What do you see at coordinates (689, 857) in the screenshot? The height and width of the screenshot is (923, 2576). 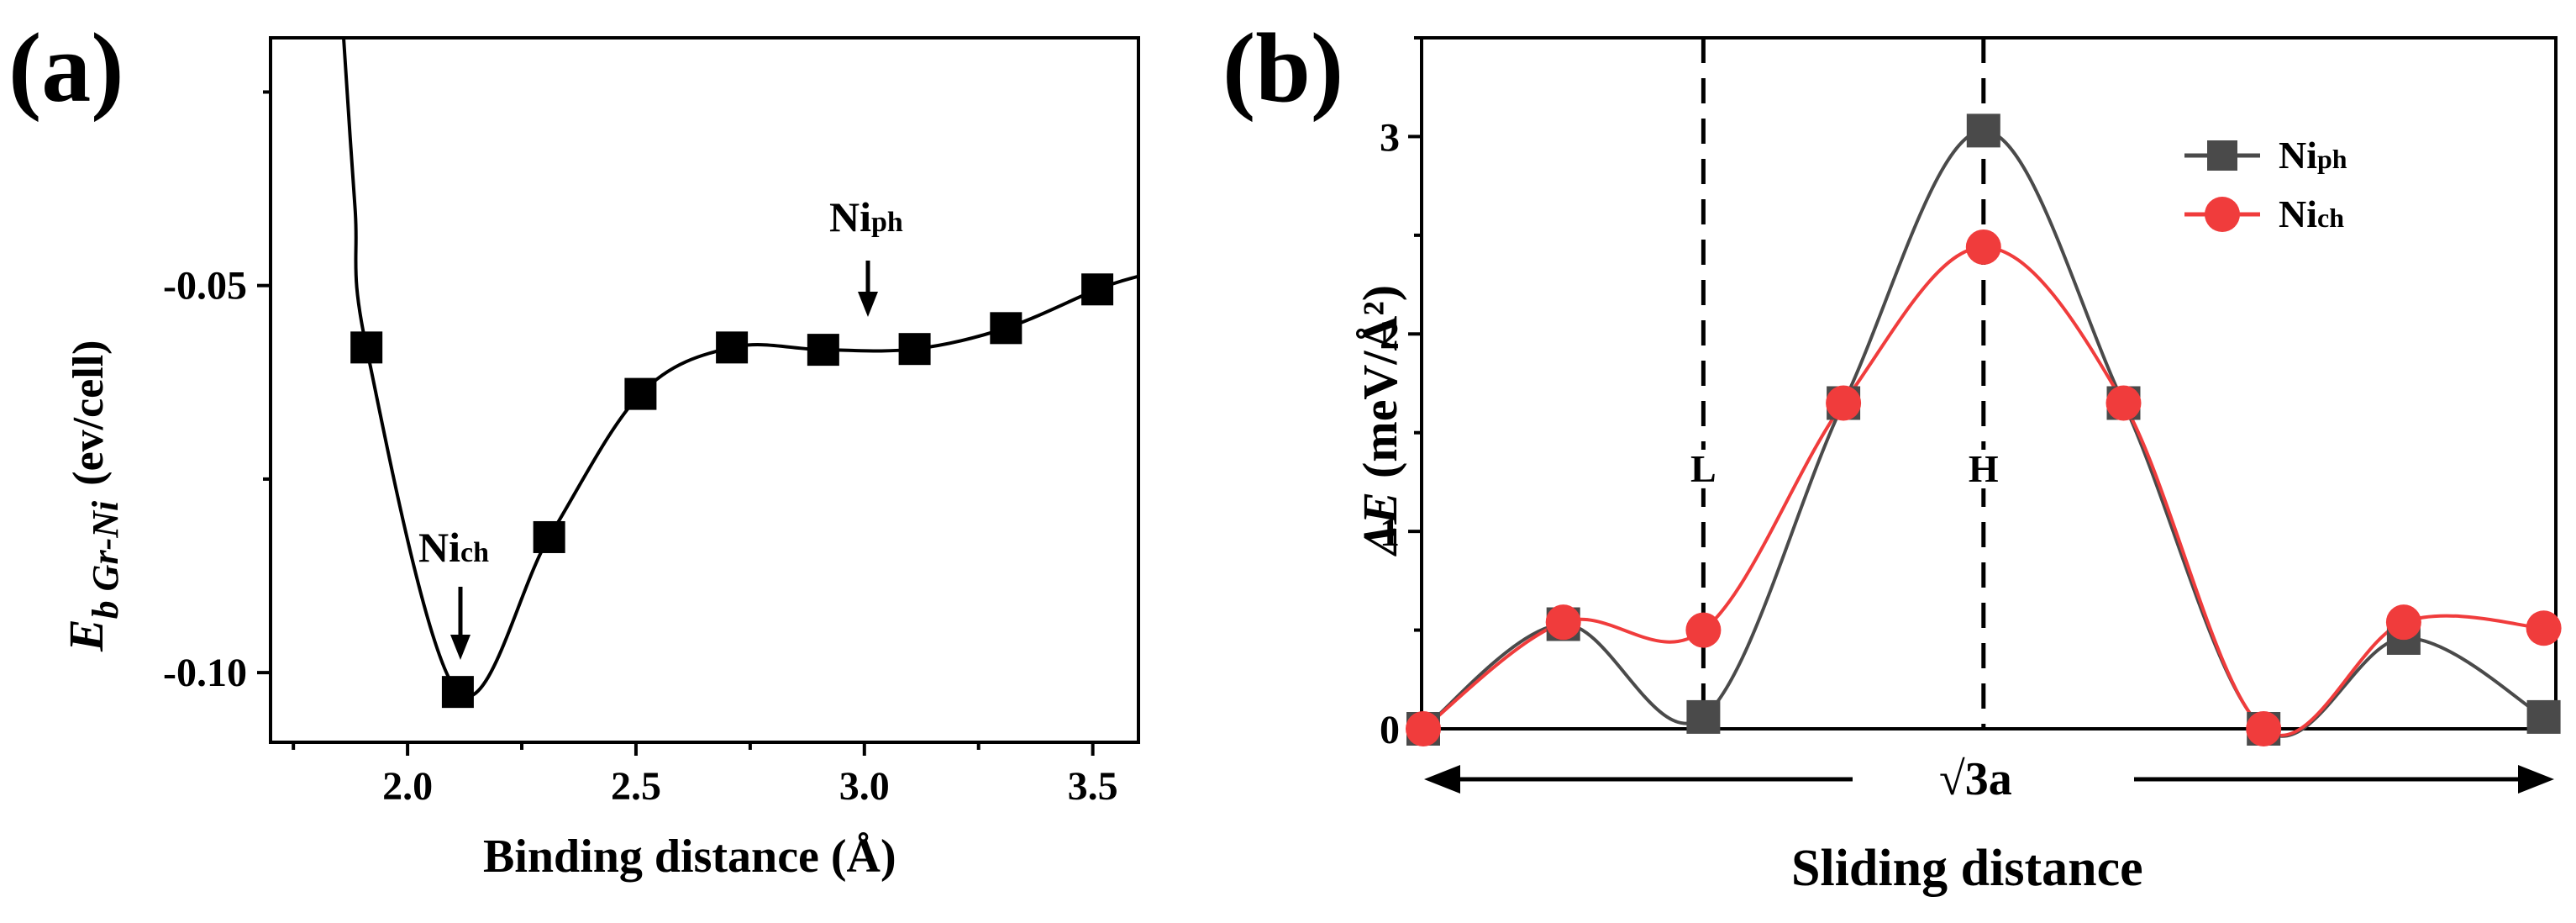 I see `x-axis-label-a: Binding distance (Å)` at bounding box center [689, 857].